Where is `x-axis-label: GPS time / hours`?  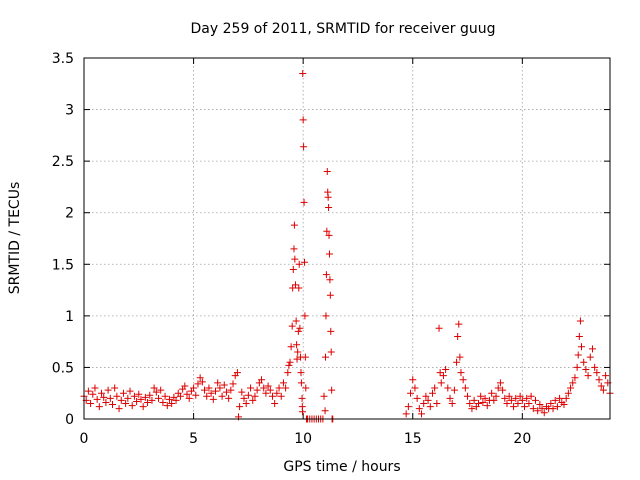
x-axis-label: GPS time / hours is located at coordinates (341, 467).